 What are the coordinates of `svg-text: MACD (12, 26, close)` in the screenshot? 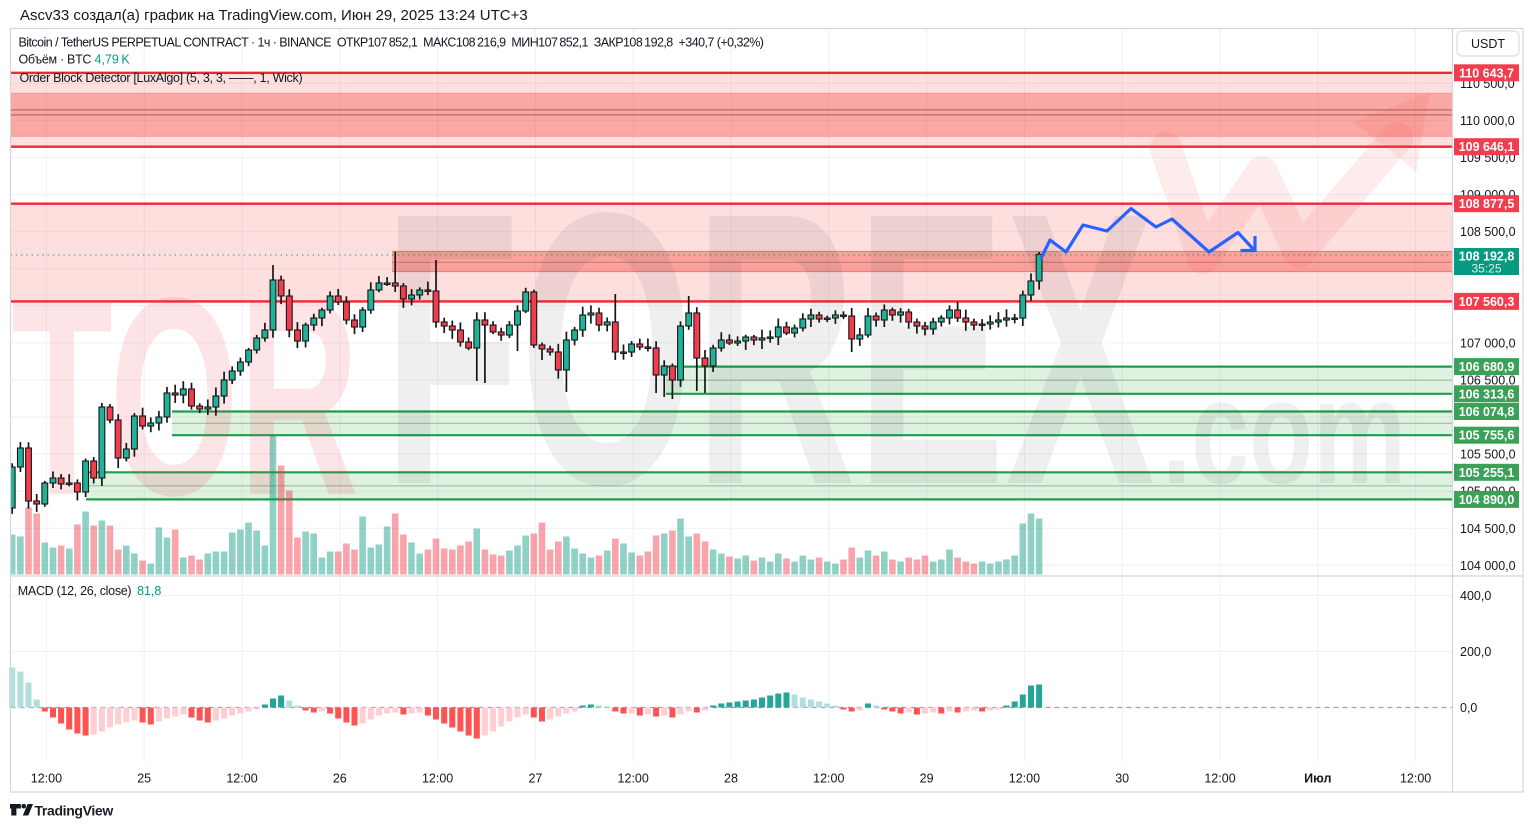 It's located at (75, 591).